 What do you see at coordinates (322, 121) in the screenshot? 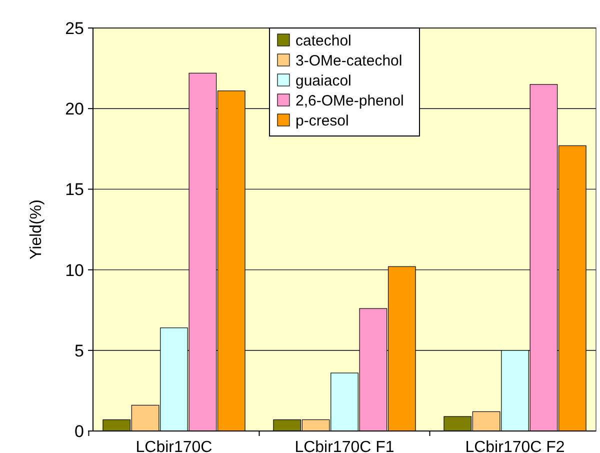
I see `legend-label: p-cresol` at bounding box center [322, 121].